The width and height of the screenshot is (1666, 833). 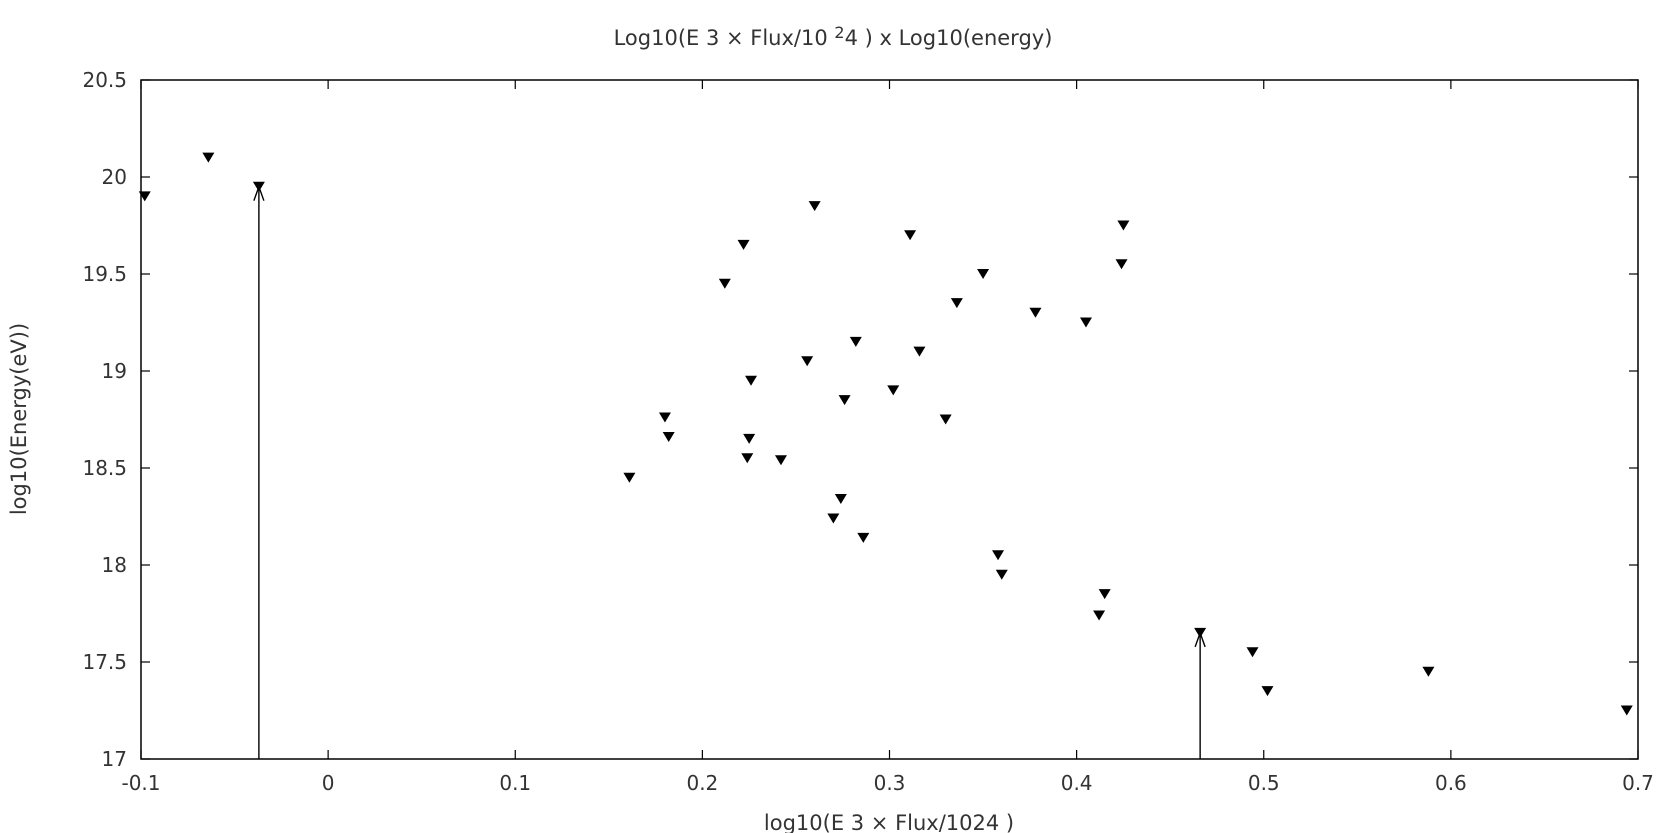 I want to click on y-tick-label: 20, so click(x=114, y=177).